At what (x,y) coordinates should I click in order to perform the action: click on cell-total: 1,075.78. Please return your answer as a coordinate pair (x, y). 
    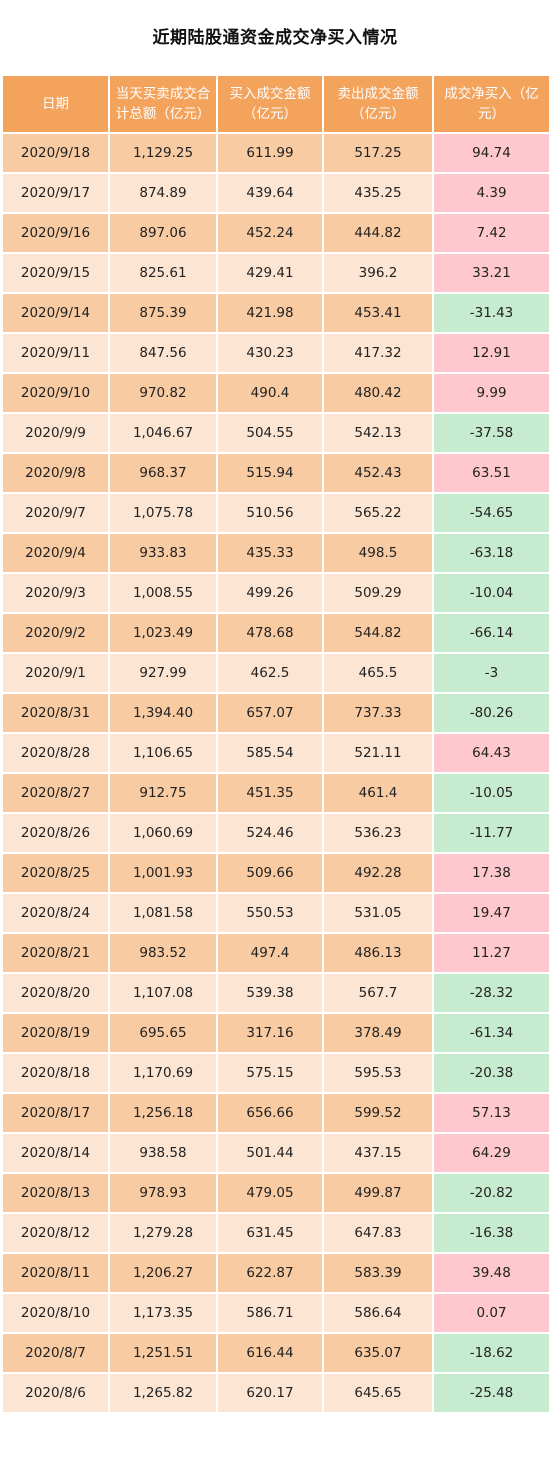
    Looking at the image, I should click on (163, 513).